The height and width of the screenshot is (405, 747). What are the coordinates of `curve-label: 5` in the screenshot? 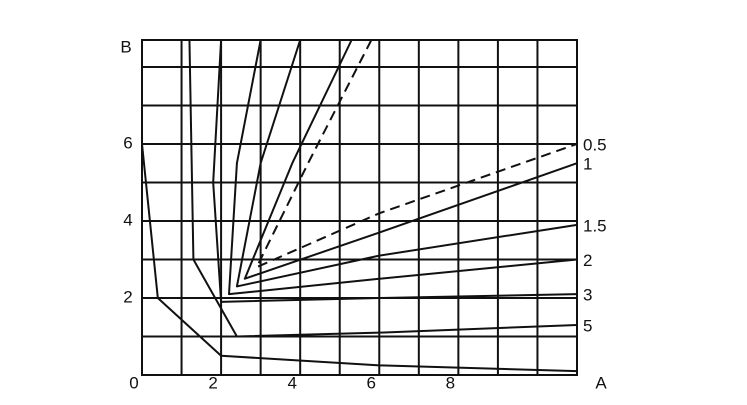 It's located at (587, 325).